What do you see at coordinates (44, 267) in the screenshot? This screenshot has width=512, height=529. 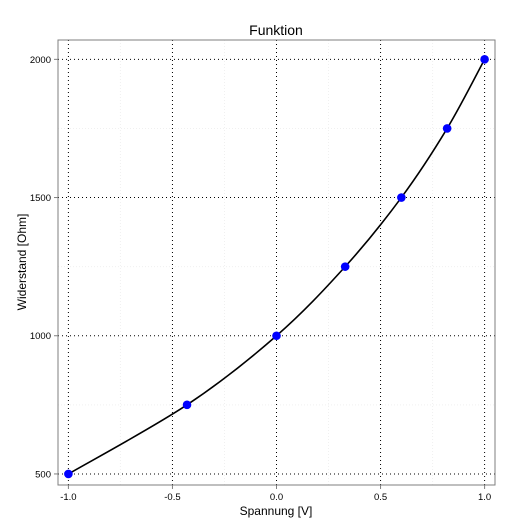 I see `y-axis-ticks: 500 1000 1500 2000` at bounding box center [44, 267].